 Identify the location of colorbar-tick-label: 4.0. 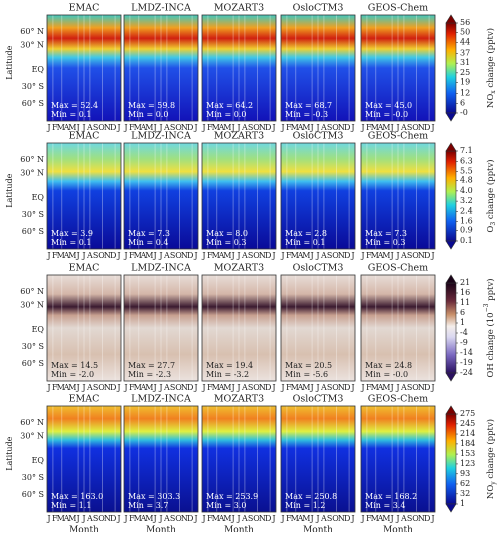
(466, 190).